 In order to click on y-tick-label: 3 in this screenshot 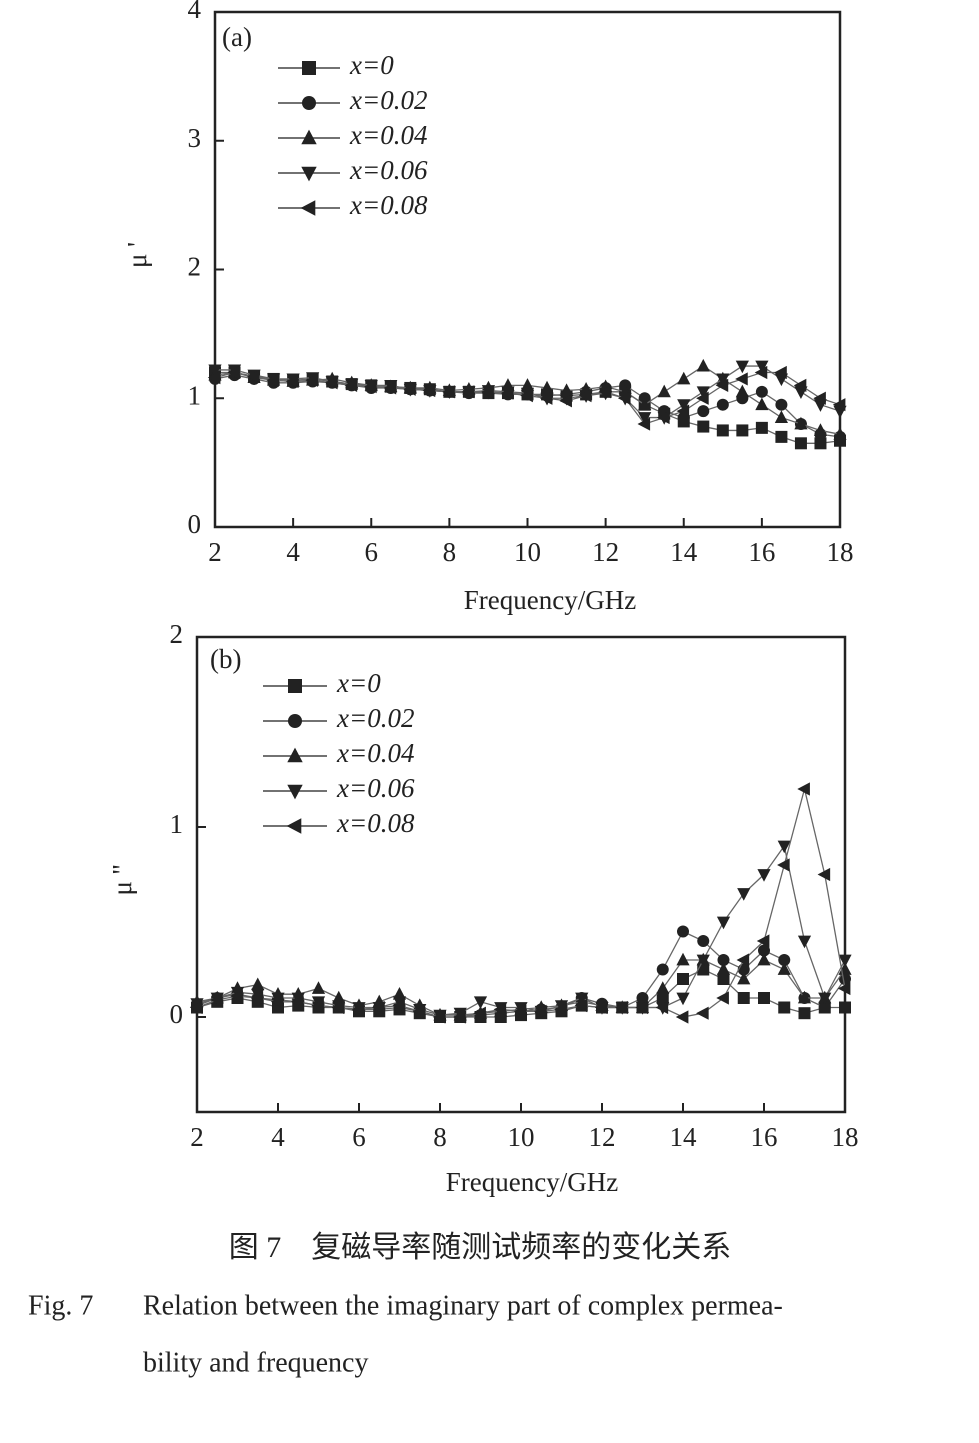, I will do `click(195, 138)`.